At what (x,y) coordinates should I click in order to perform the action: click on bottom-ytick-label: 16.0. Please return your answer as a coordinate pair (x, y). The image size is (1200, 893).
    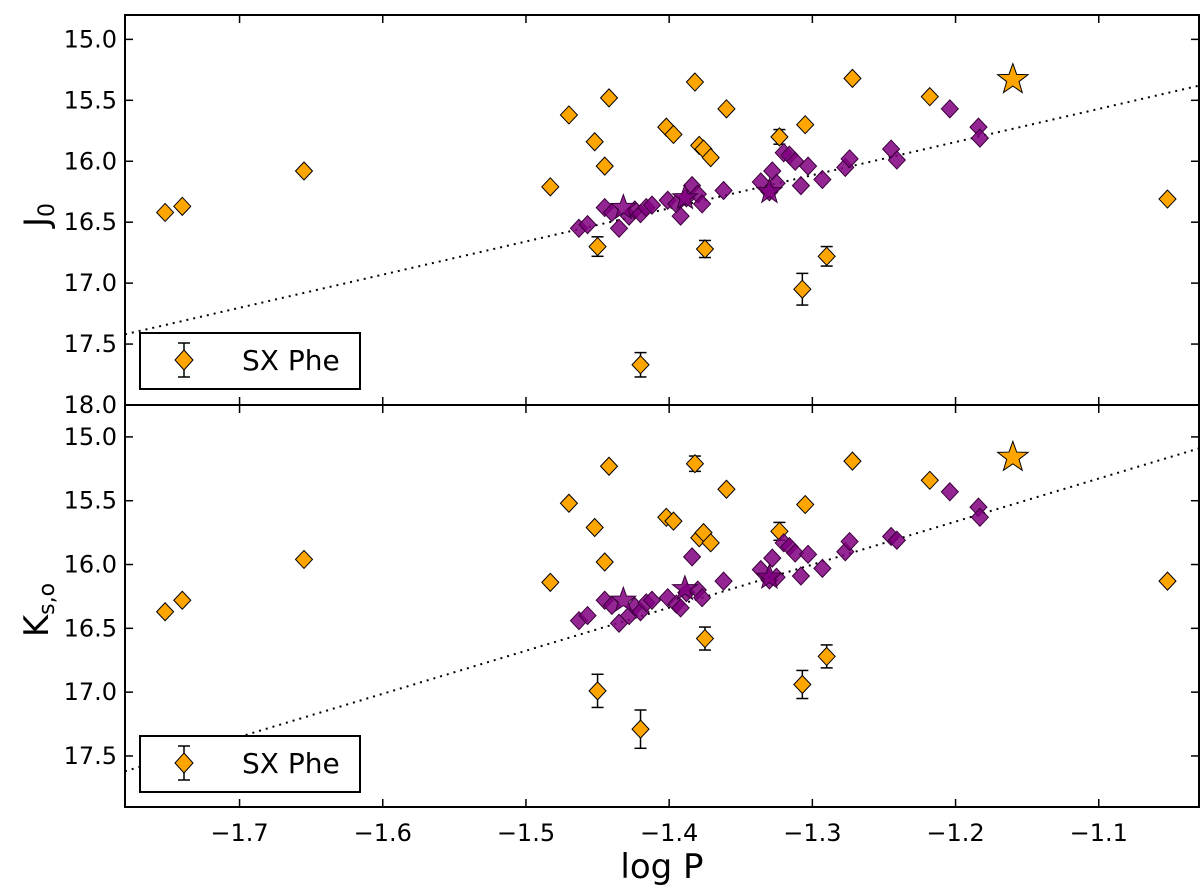
    Looking at the image, I should click on (90, 565).